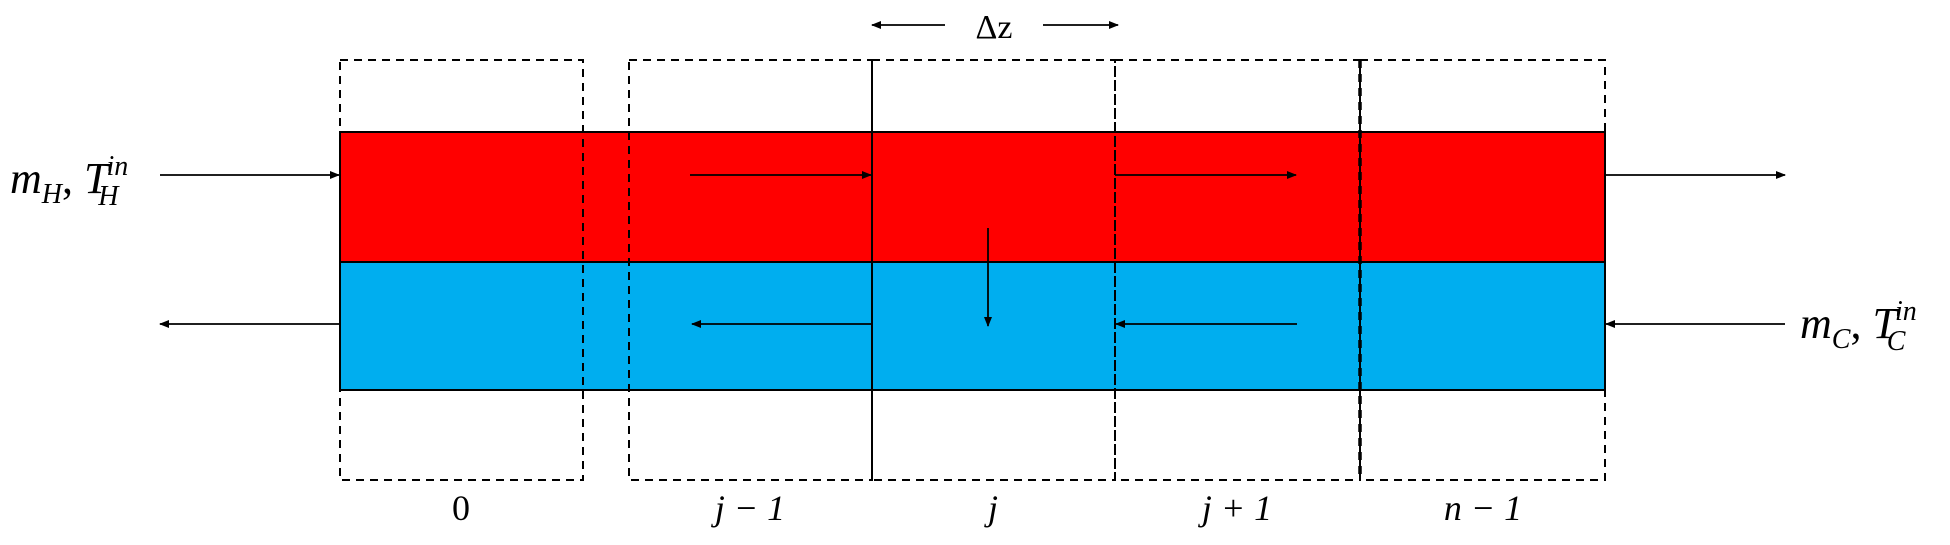 The image size is (1950, 545). I want to click on cold-m-symbol: m, so click(1816, 323).